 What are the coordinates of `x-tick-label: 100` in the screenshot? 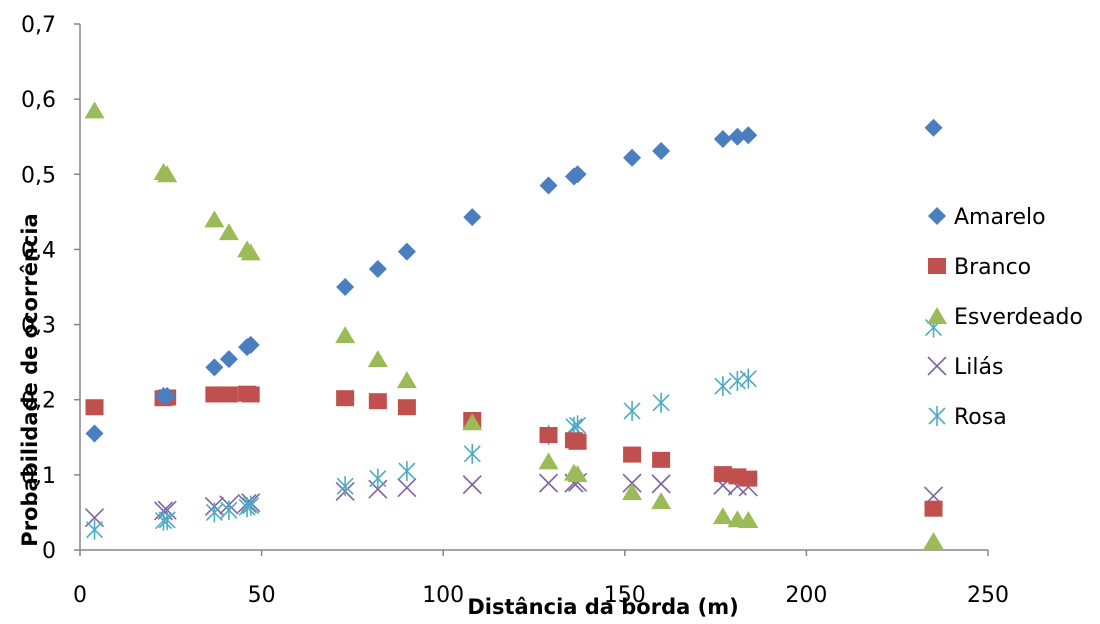 It's located at (443, 595).